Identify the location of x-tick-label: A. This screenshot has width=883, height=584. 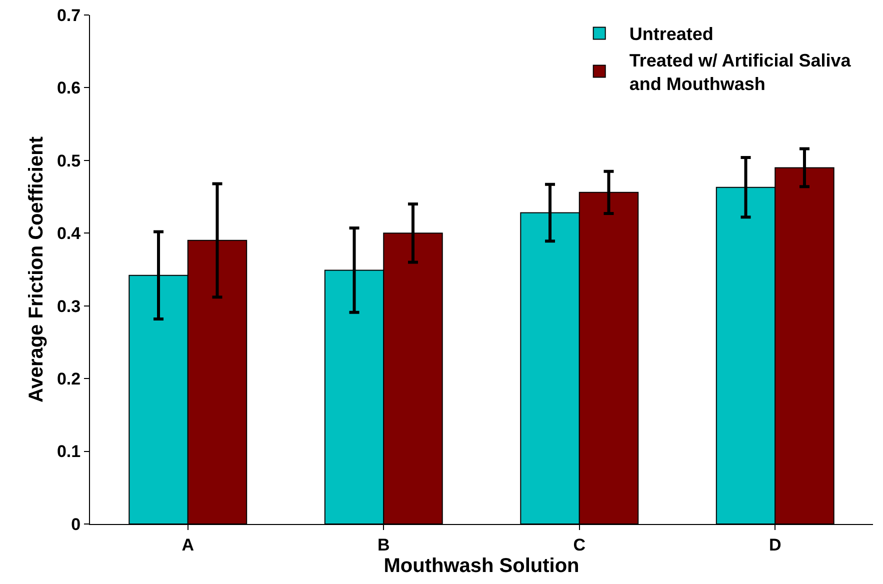
(188, 544).